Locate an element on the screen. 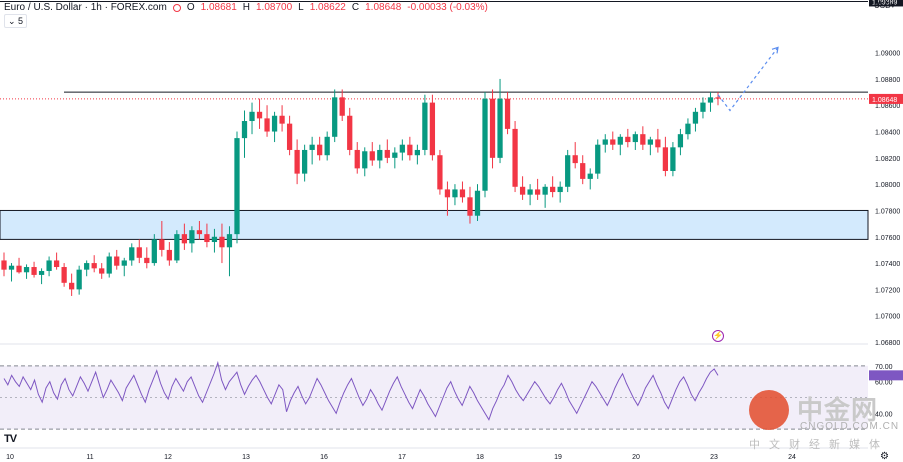  indicator-count: 5 is located at coordinates (21, 21).